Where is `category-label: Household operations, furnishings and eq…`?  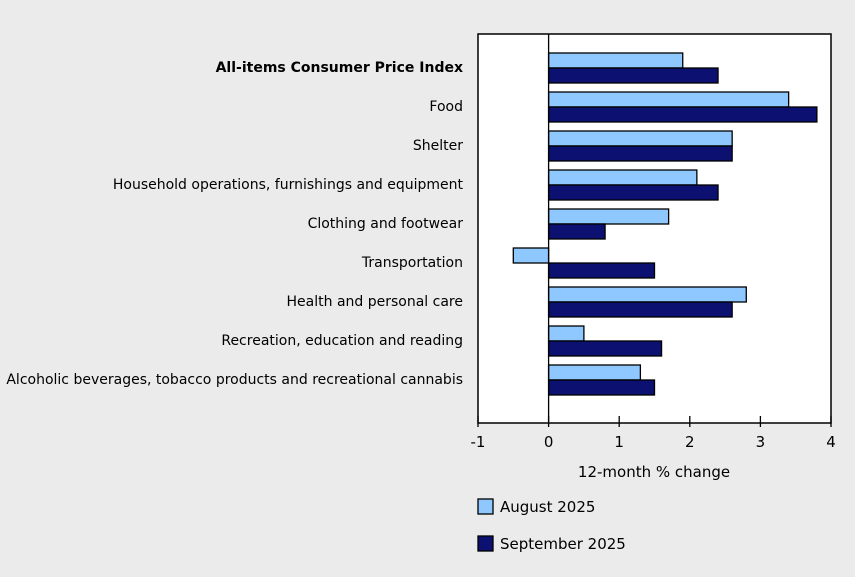 category-label: Household operations, furnishings and eq… is located at coordinates (288, 185).